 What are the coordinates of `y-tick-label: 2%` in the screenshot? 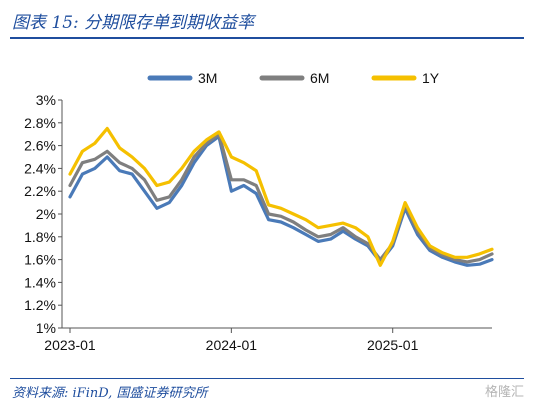 It's located at (46, 214).